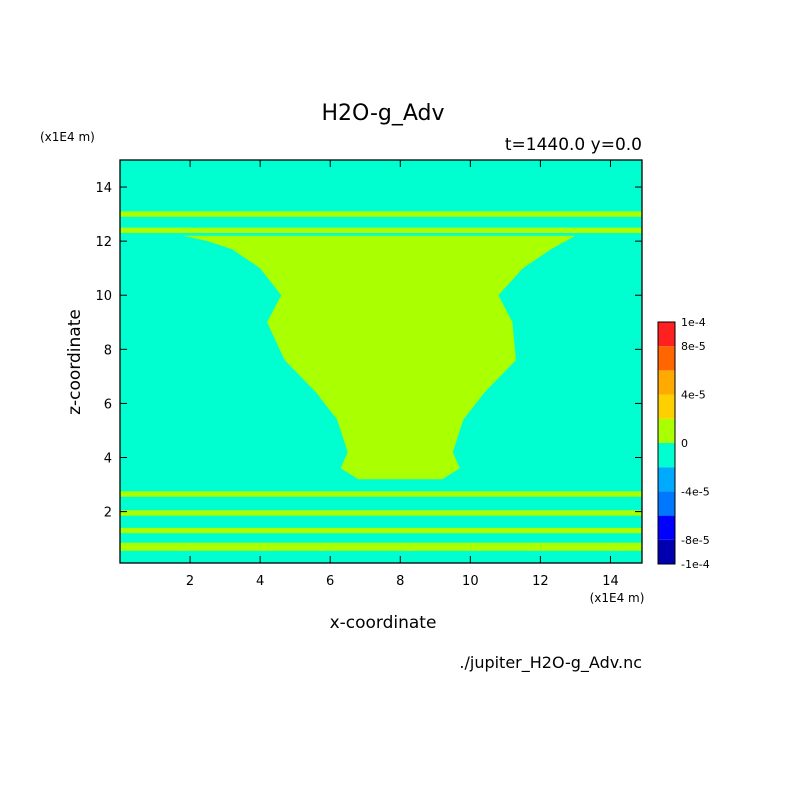  I want to click on colorbar-tick-label: 0, so click(684, 443).